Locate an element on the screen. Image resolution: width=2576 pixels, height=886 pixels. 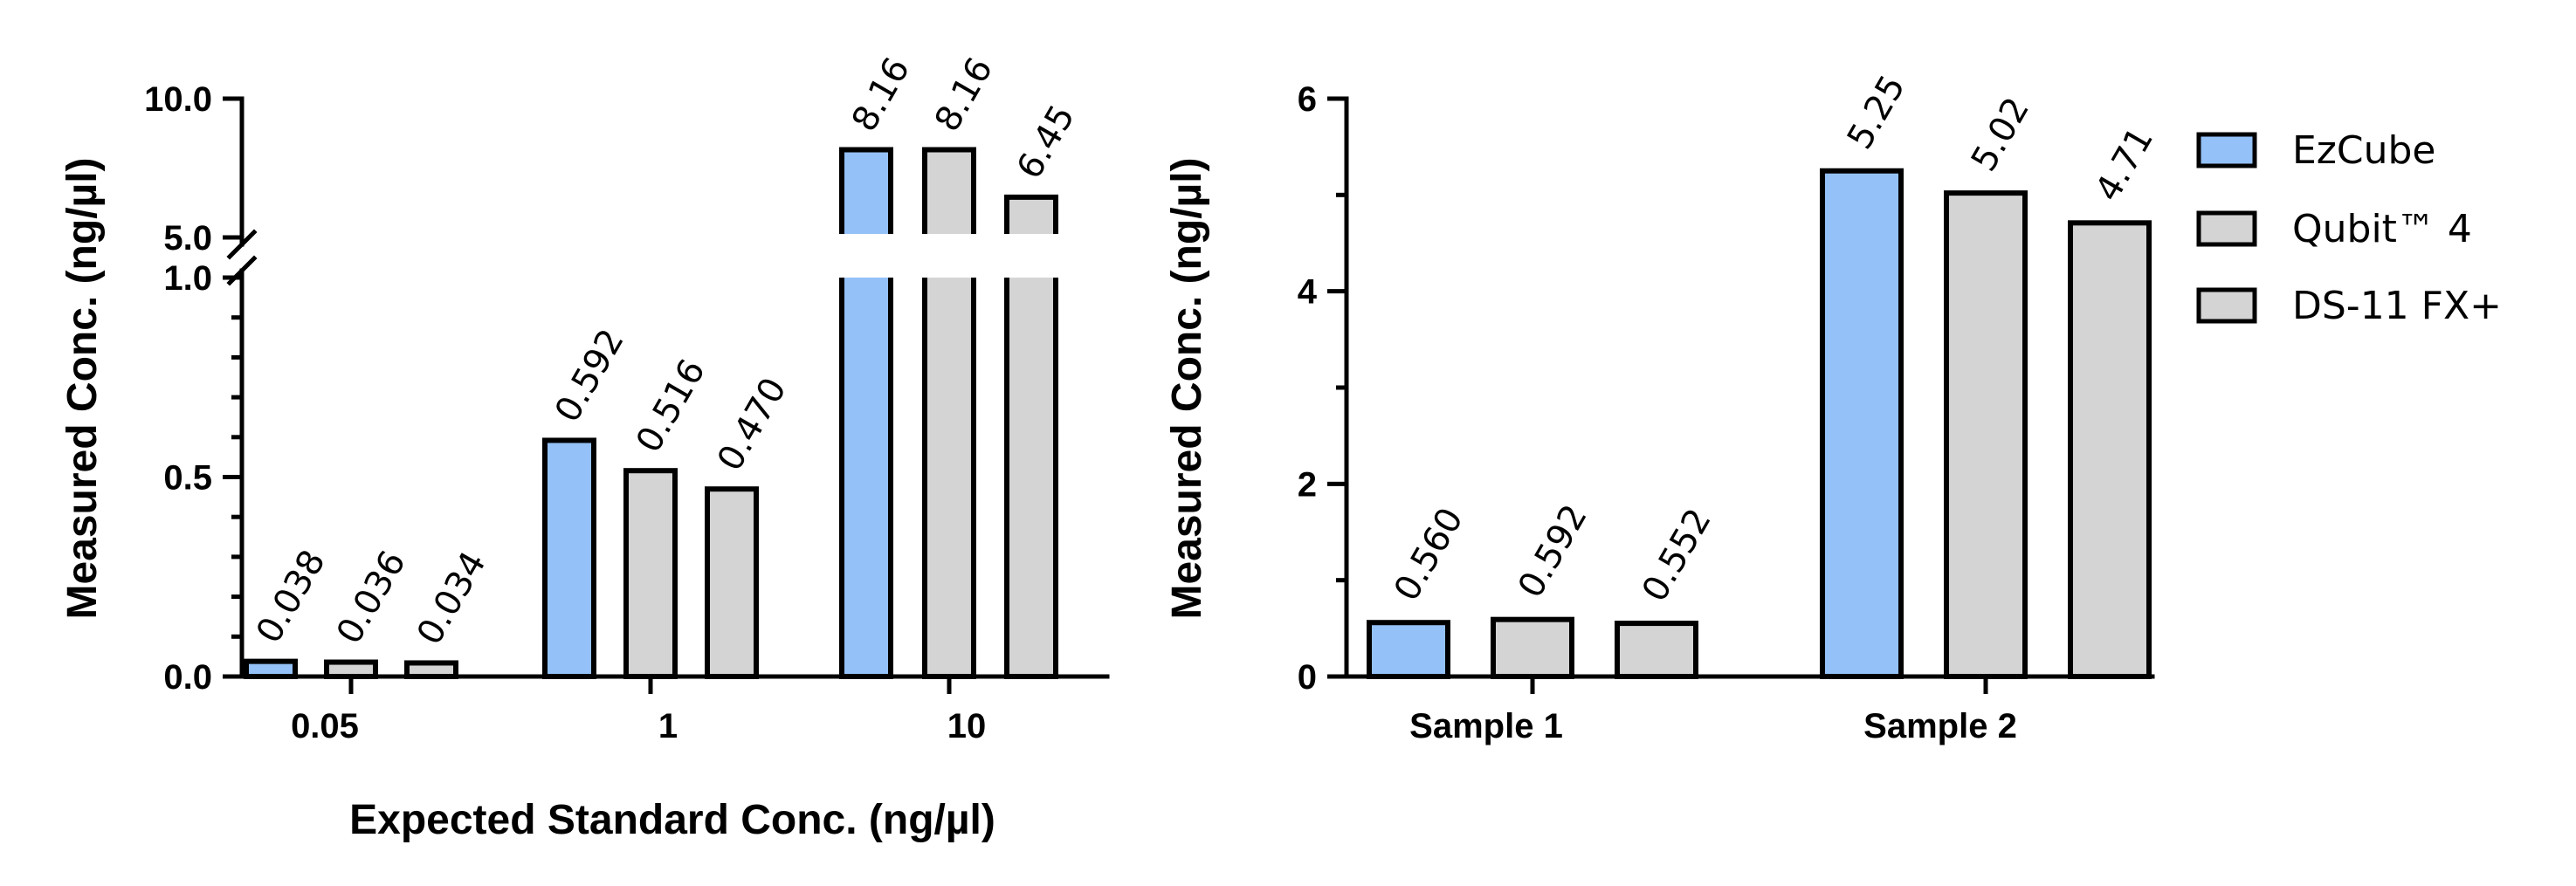
data-label-10-ezcube: 8.16 is located at coordinates (881, 94).